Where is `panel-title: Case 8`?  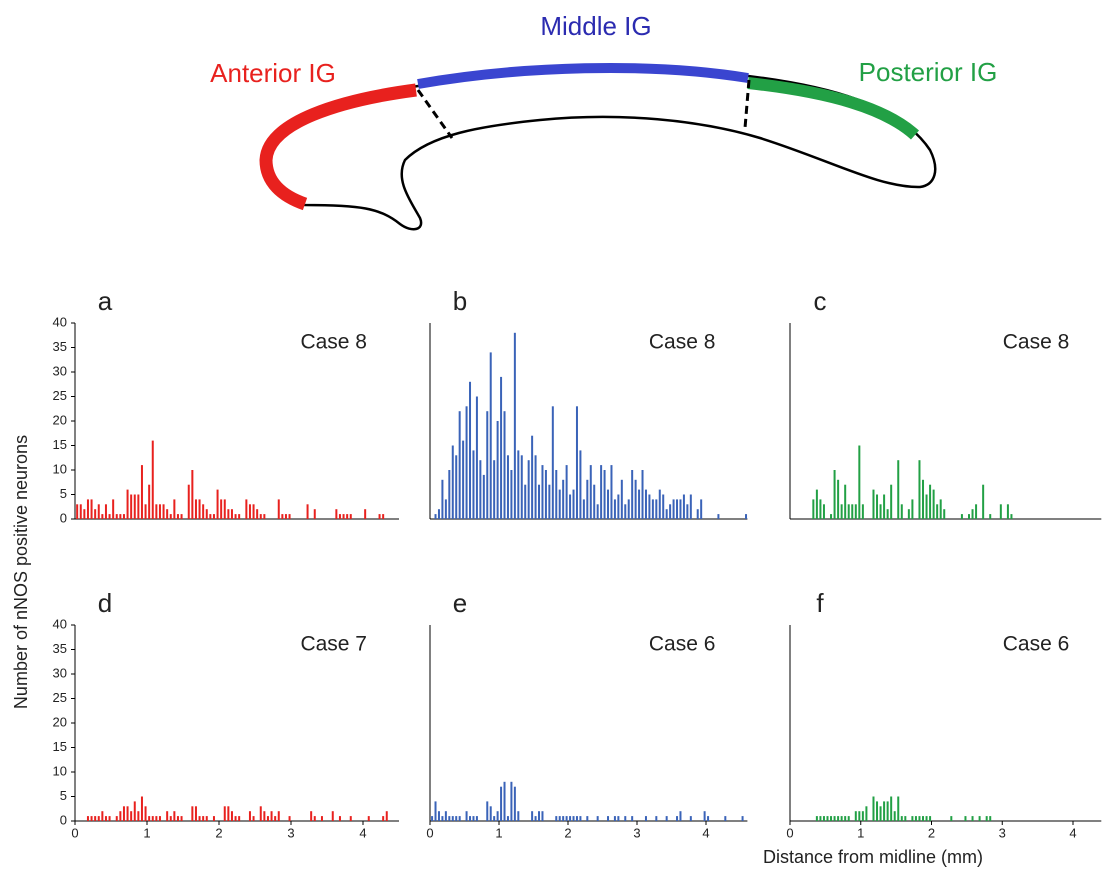
panel-title: Case 8 is located at coordinates (333, 342).